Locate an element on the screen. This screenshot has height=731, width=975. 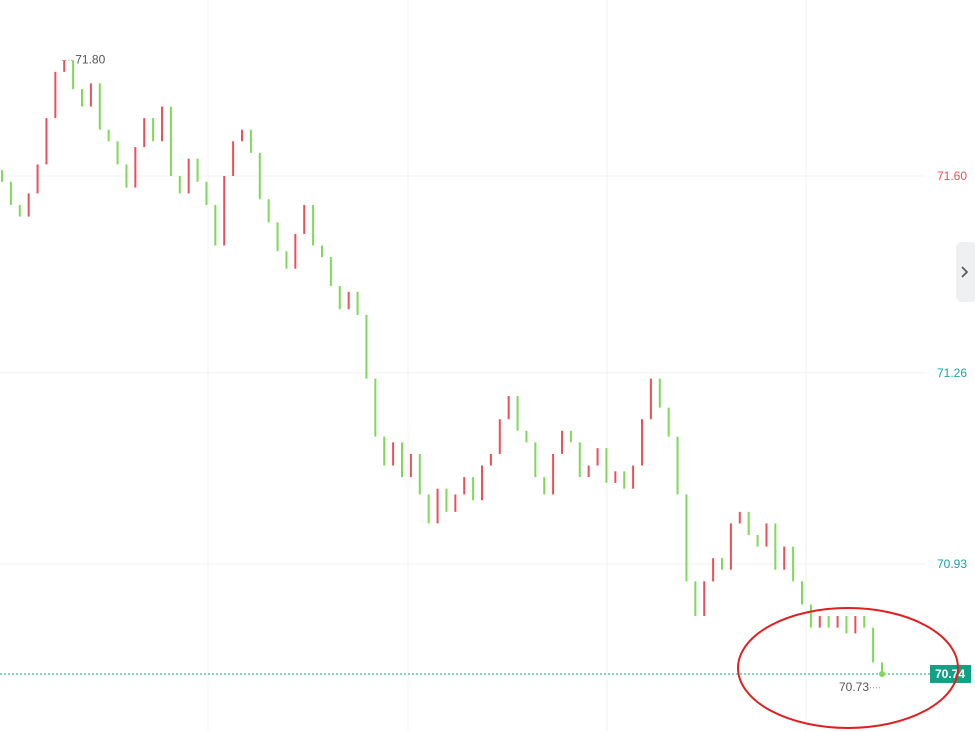
y-tick-label: 71.60 is located at coordinates (952, 176).